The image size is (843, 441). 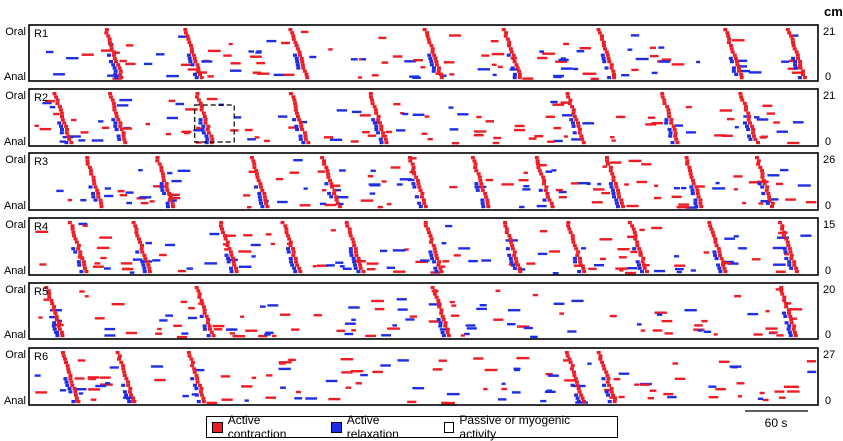 What do you see at coordinates (217, 427) in the screenshot?
I see `legend-swatch-contraction` at bounding box center [217, 427].